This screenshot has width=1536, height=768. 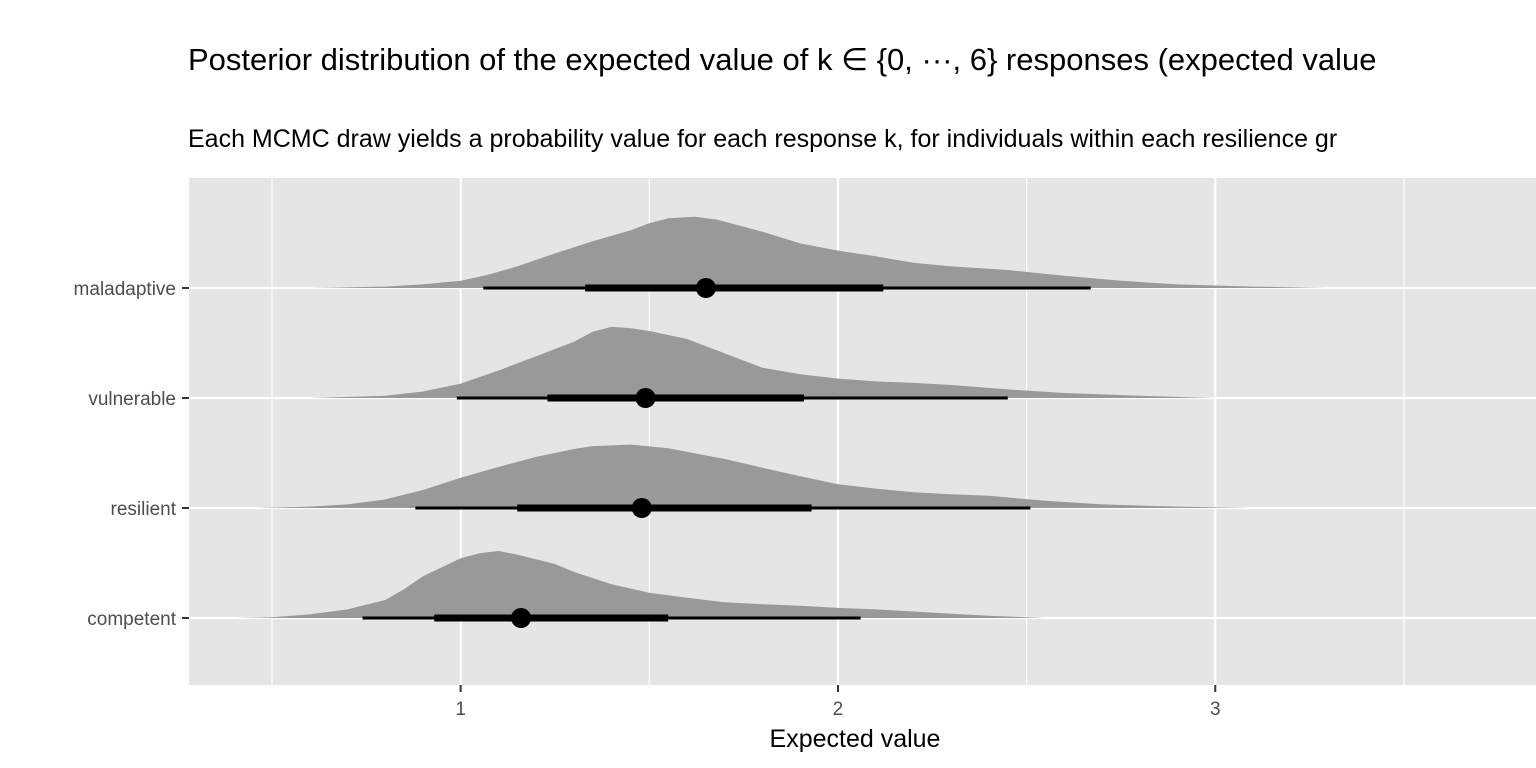 What do you see at coordinates (753, 476) in the screenshot?
I see `density-resilient` at bounding box center [753, 476].